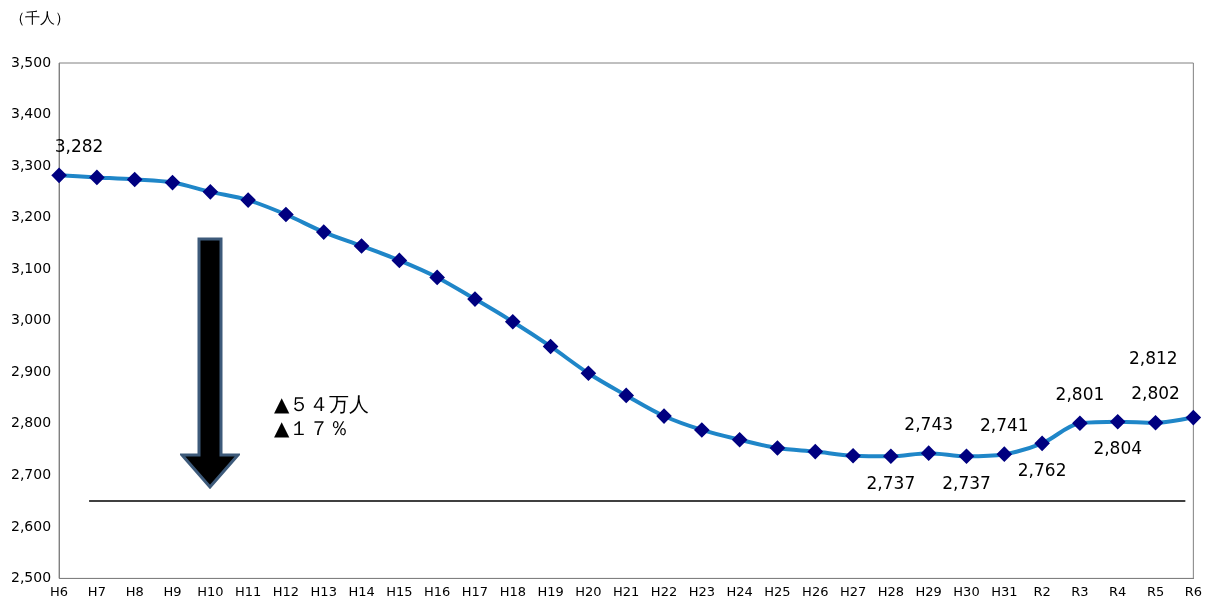  I want to click on x-tick-label: R6, so click(1193, 591).